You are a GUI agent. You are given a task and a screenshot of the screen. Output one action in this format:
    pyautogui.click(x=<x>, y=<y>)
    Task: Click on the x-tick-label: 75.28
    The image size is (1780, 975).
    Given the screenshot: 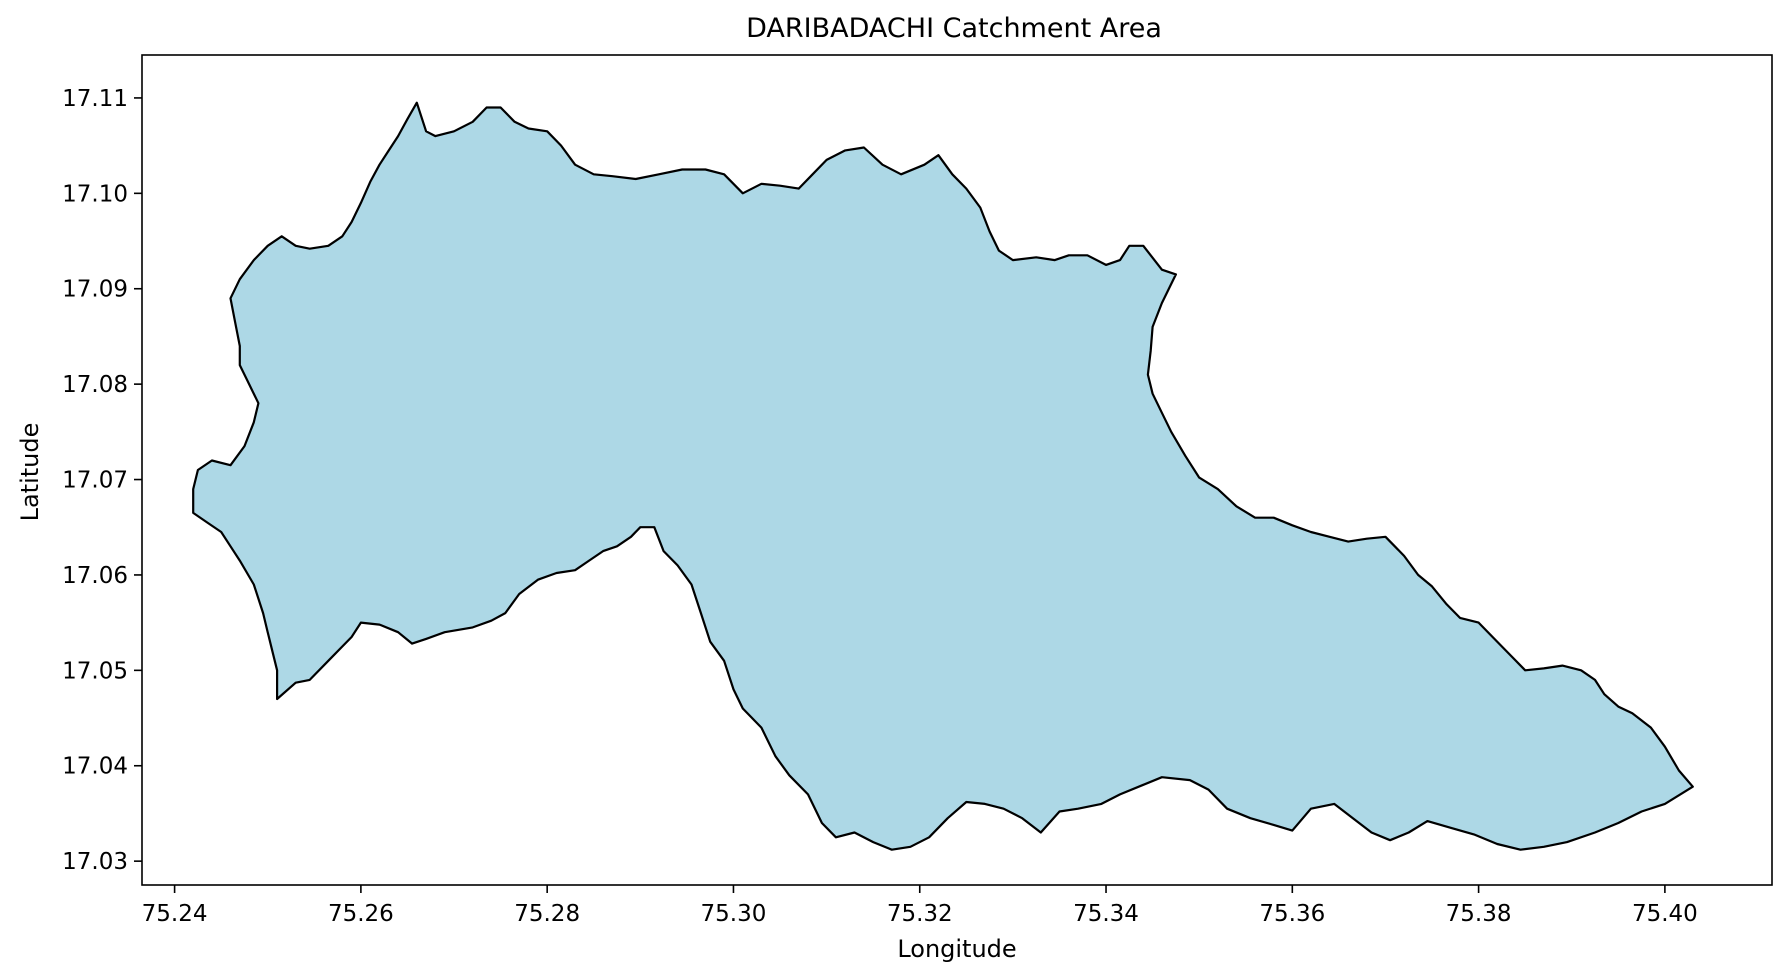 What is the action you would take?
    pyautogui.click(x=547, y=914)
    